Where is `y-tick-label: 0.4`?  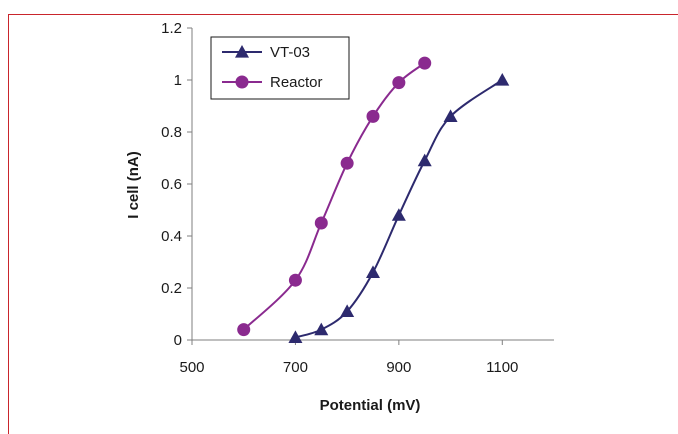 y-tick-label: 0.4 is located at coordinates (171, 236).